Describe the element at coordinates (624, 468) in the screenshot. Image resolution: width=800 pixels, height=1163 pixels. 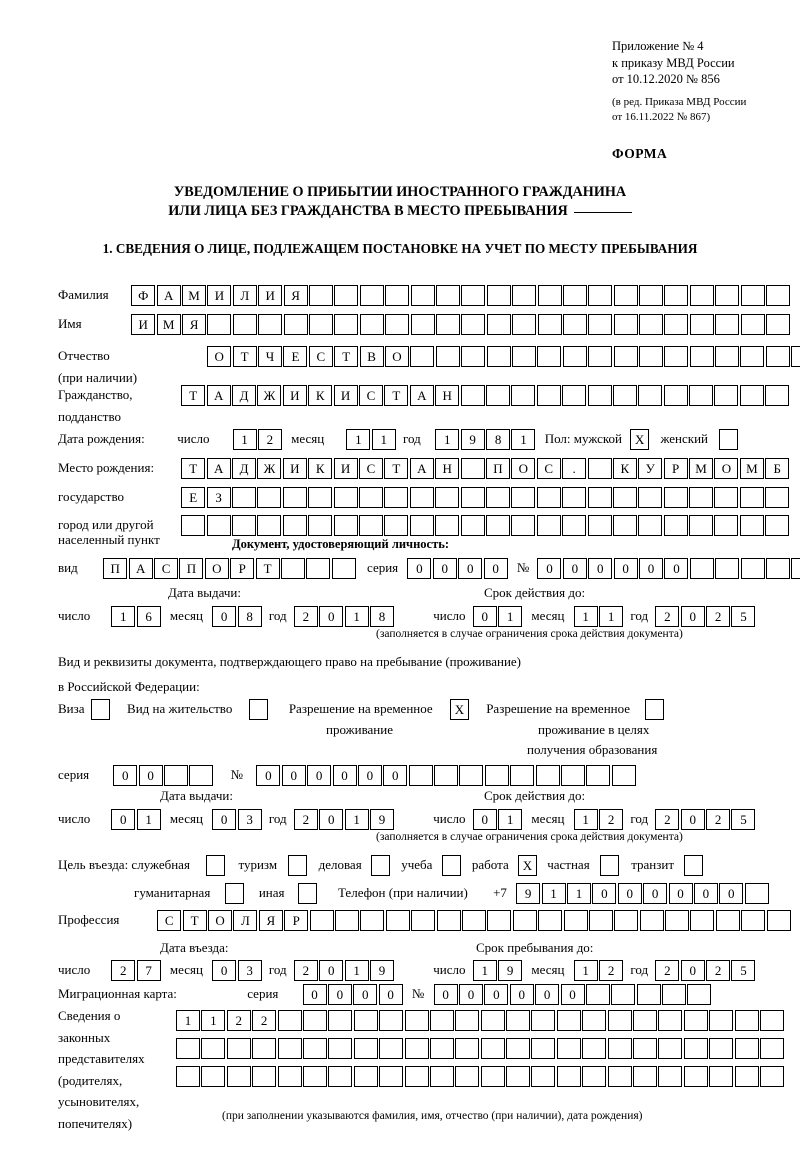
I see `birth-place-state-cell-17: К` at that location.